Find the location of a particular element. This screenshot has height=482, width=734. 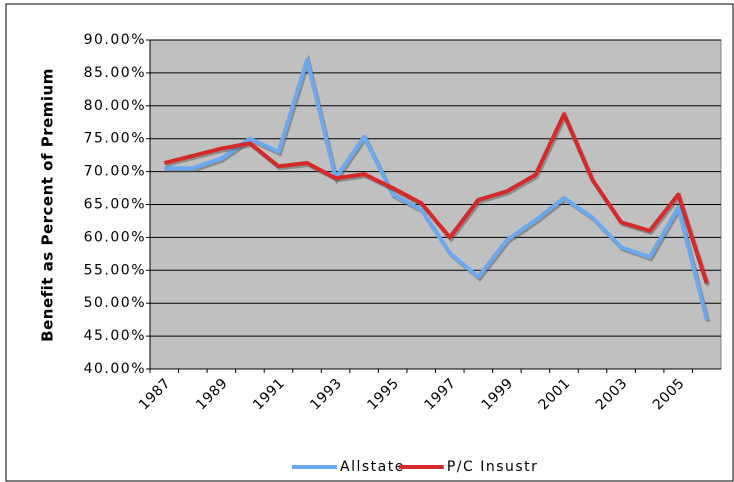

legend-label: Allstate is located at coordinates (372, 467).